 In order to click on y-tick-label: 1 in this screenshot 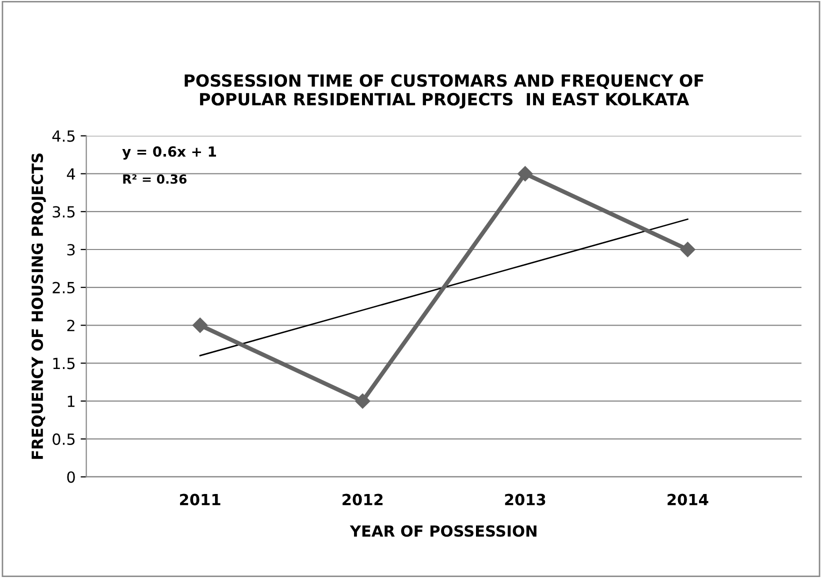, I will do `click(71, 401)`.